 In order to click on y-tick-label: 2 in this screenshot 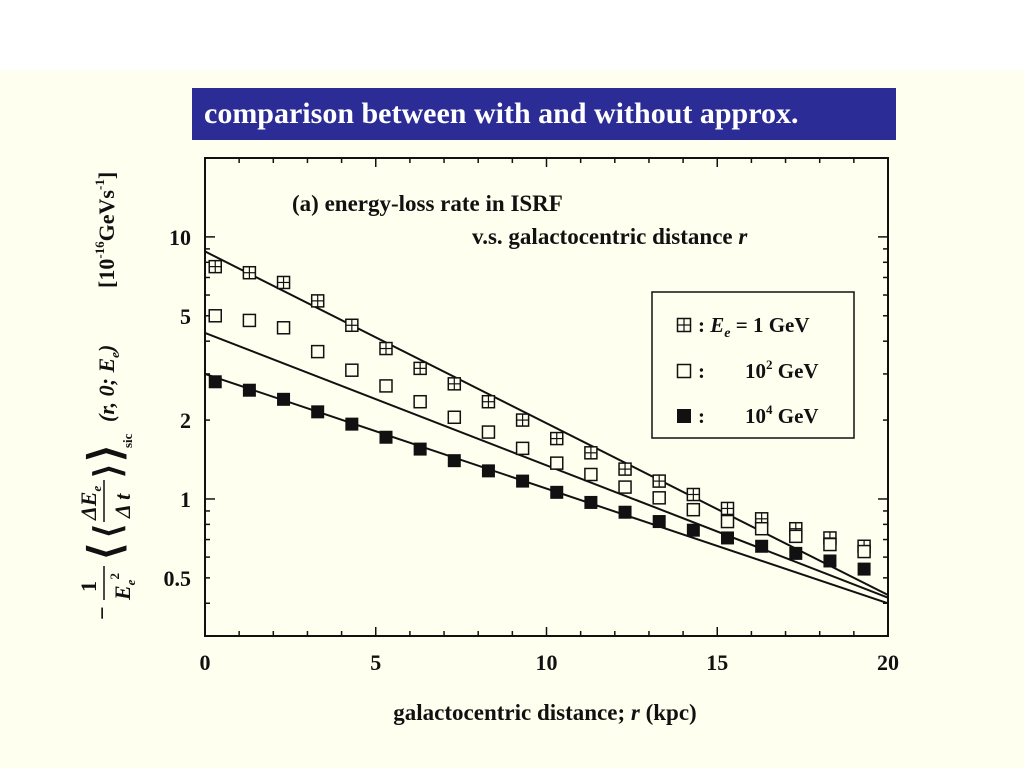, I will do `click(185, 420)`.